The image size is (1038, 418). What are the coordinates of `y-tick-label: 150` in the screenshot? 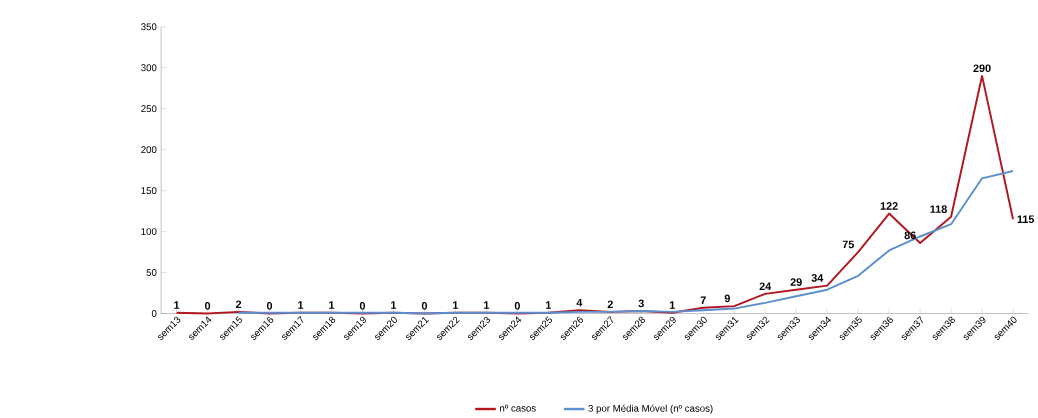 It's located at (149, 190).